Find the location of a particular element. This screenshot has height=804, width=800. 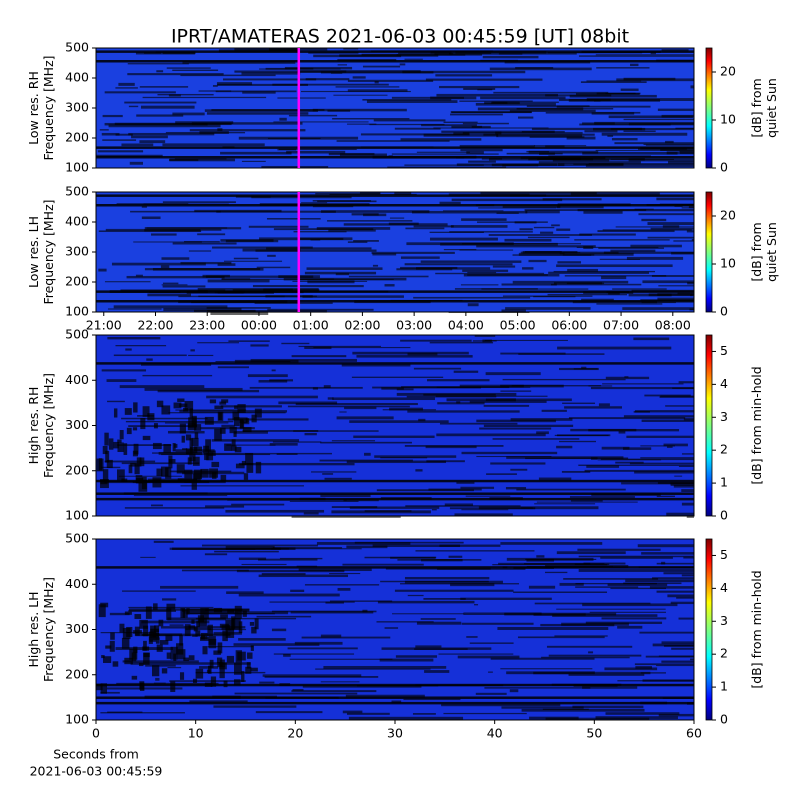

y-axis-label-line: High res. LH is located at coordinates (33, 629).